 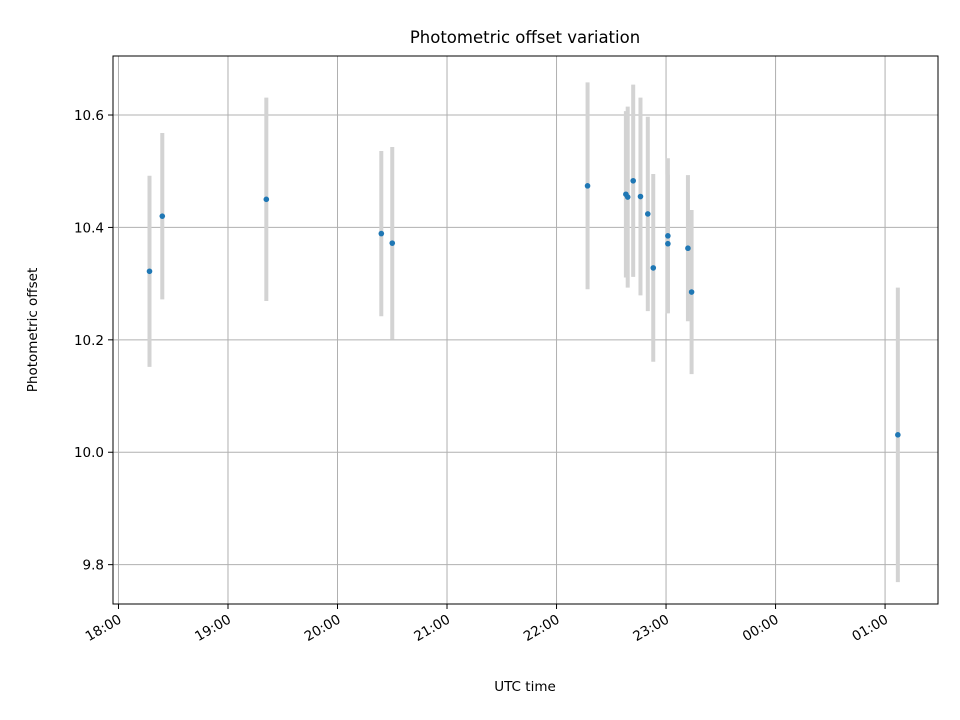 I want to click on x-axis-label: UTC time, so click(x=525, y=687).